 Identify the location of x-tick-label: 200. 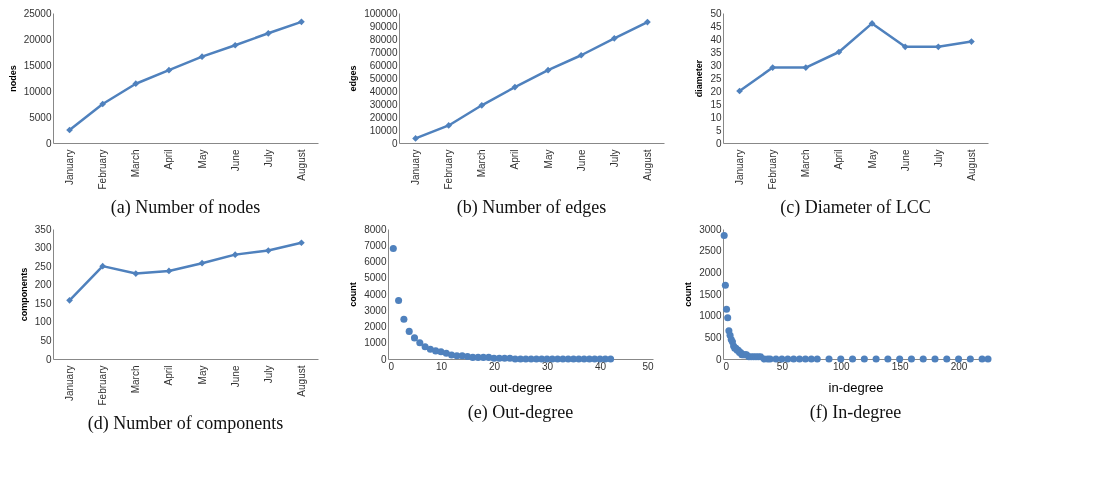
(959, 366).